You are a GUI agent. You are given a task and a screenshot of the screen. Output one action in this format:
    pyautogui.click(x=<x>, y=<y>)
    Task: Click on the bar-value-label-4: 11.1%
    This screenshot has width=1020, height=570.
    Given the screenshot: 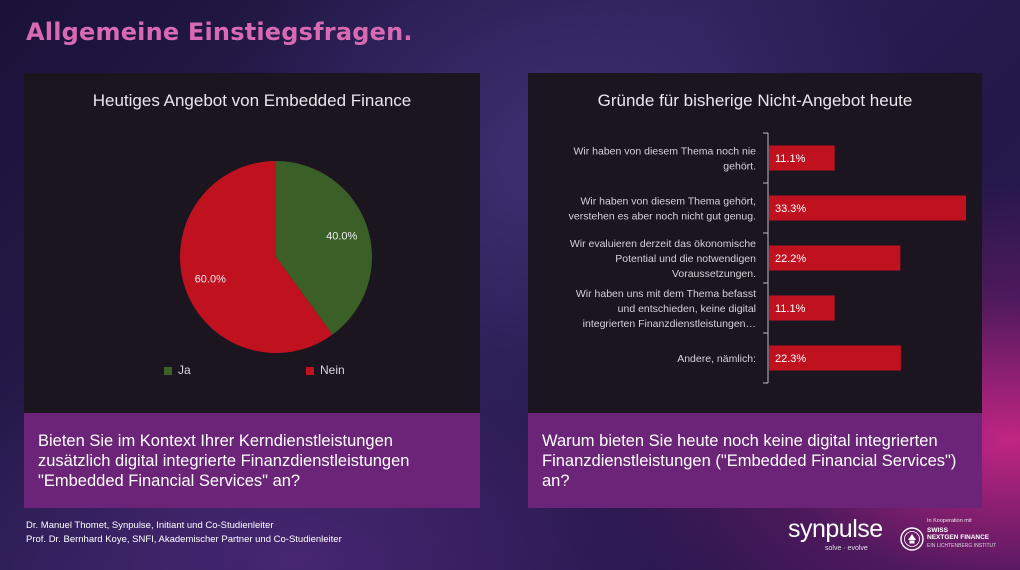 What is the action you would take?
    pyautogui.click(x=790, y=309)
    